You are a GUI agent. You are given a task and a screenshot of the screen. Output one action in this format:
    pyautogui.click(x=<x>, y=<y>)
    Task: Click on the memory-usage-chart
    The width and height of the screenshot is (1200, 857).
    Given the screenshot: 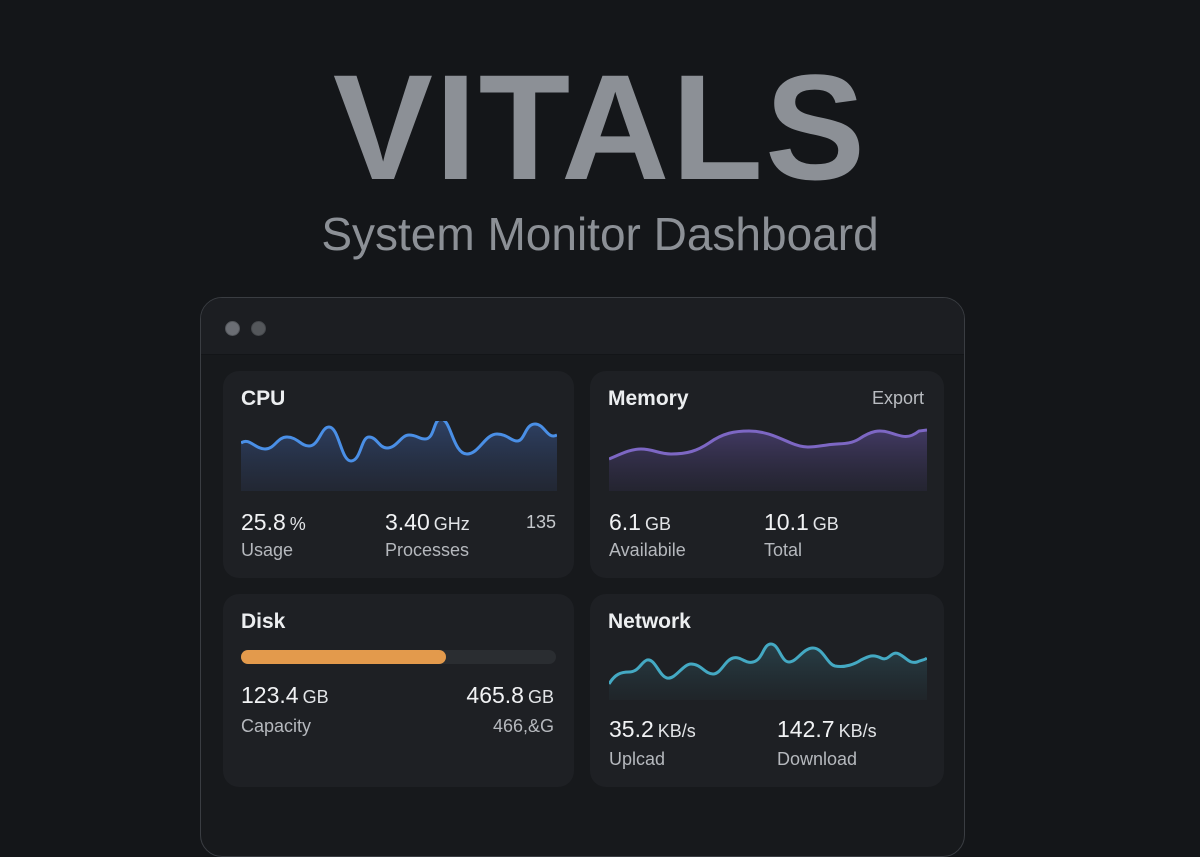 What is the action you would take?
    pyautogui.click(x=768, y=459)
    